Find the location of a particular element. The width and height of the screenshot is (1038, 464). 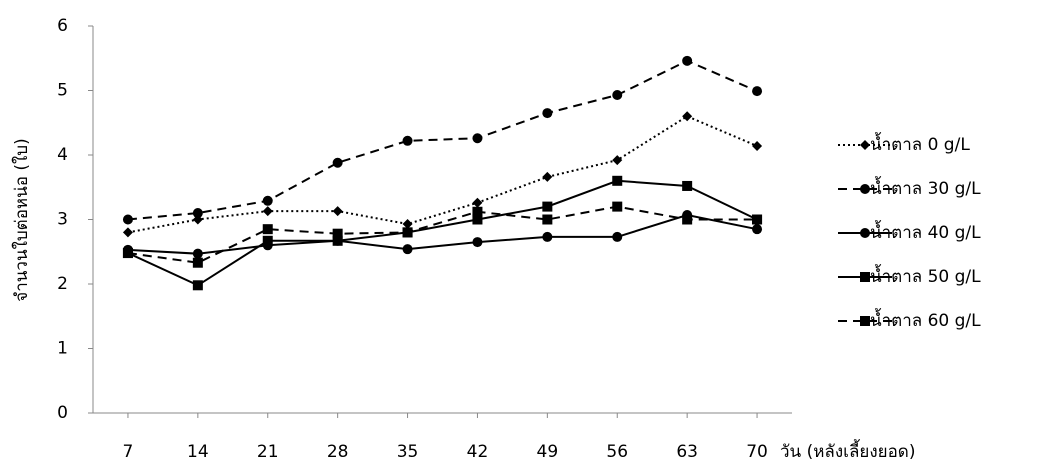

y-tick-label: 4 is located at coordinates (62, 155).